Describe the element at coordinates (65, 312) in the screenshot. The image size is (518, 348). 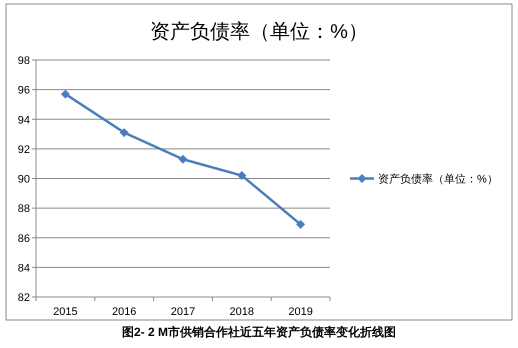
I see `x-tick-label: 2015` at that location.